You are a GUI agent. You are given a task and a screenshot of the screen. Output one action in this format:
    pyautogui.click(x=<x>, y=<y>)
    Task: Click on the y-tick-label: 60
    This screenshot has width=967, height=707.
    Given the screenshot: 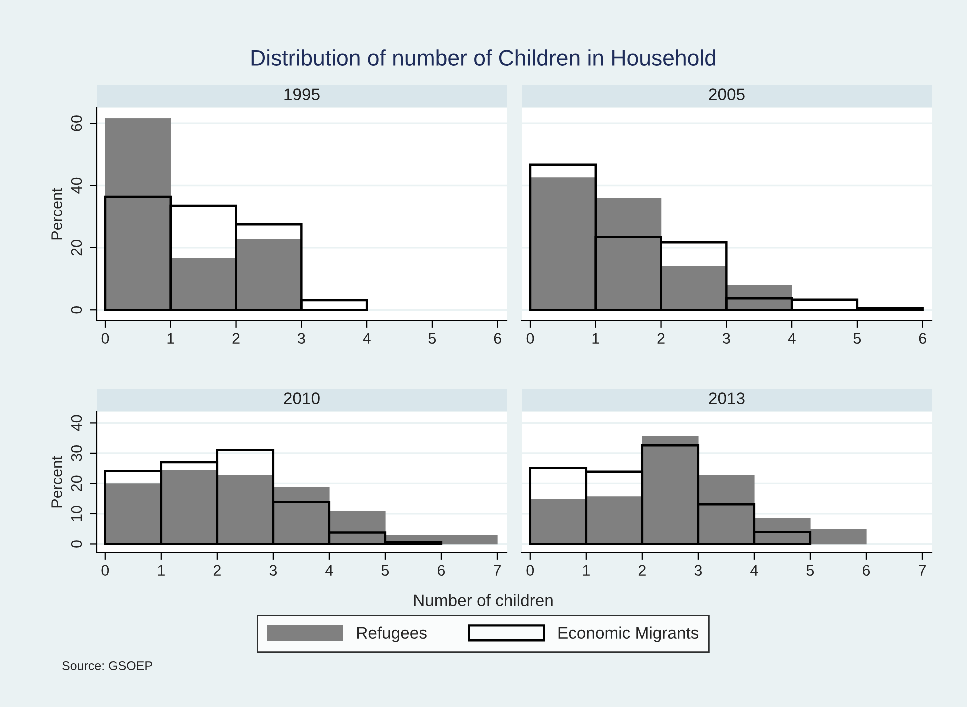 What is the action you would take?
    pyautogui.click(x=76, y=124)
    